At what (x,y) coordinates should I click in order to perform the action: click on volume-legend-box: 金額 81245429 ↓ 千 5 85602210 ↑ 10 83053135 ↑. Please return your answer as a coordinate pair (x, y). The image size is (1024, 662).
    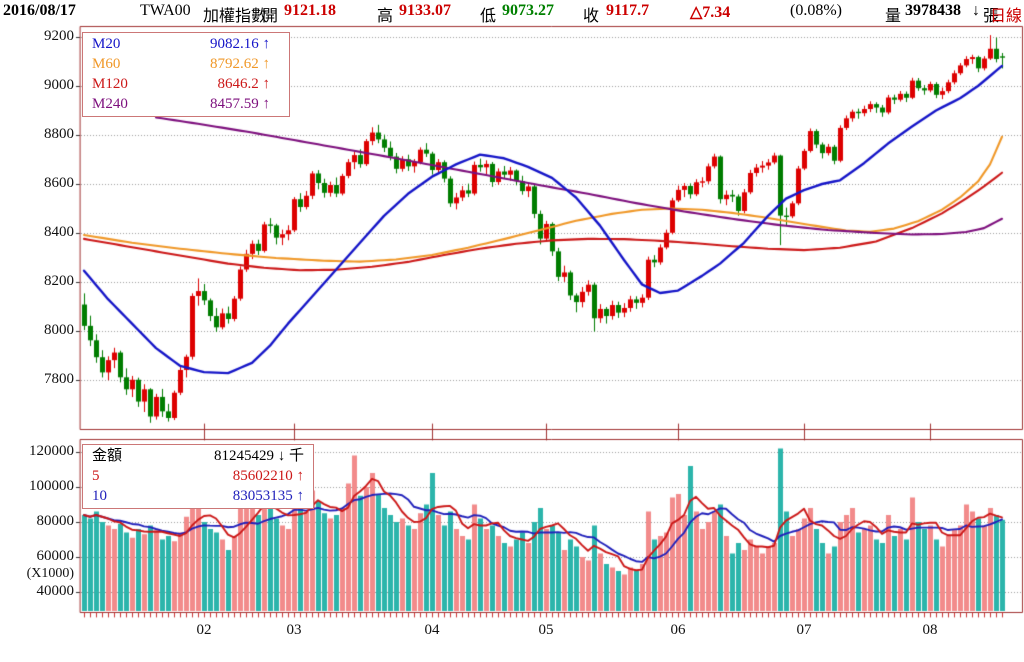
    Looking at the image, I should click on (198, 476).